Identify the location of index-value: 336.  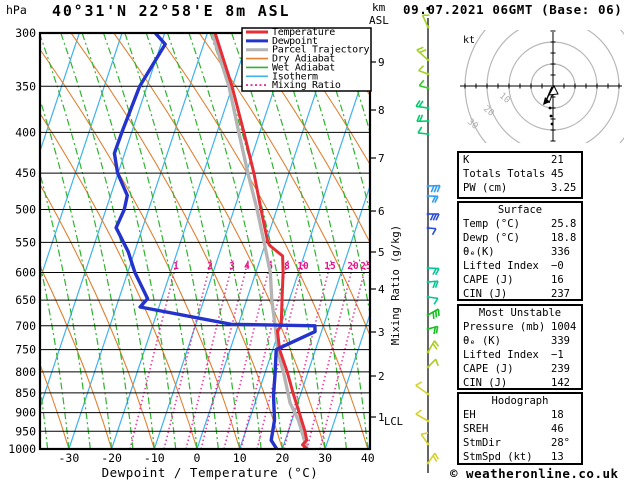
(560, 252).